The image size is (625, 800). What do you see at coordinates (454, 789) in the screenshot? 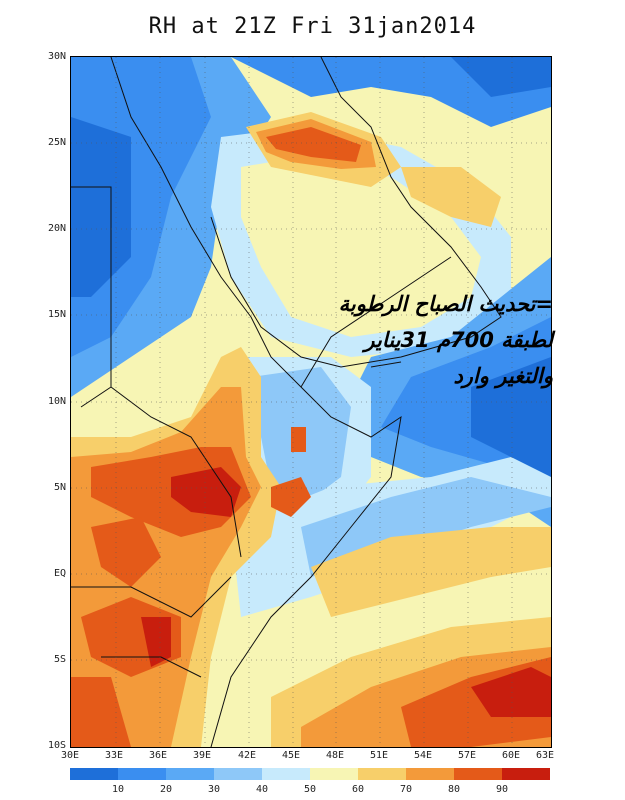
I see `color-tick-label: 80` at bounding box center [454, 789].